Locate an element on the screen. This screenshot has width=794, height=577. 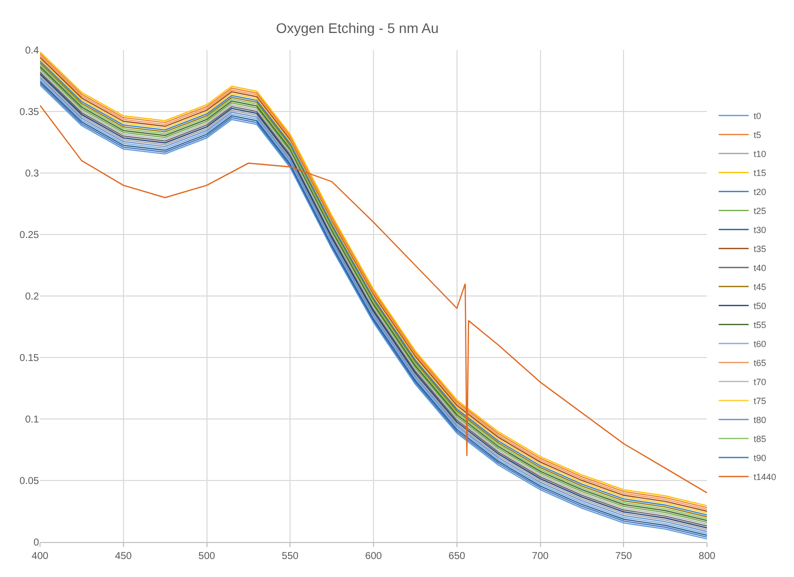
legend-label: t60 is located at coordinates (760, 344).